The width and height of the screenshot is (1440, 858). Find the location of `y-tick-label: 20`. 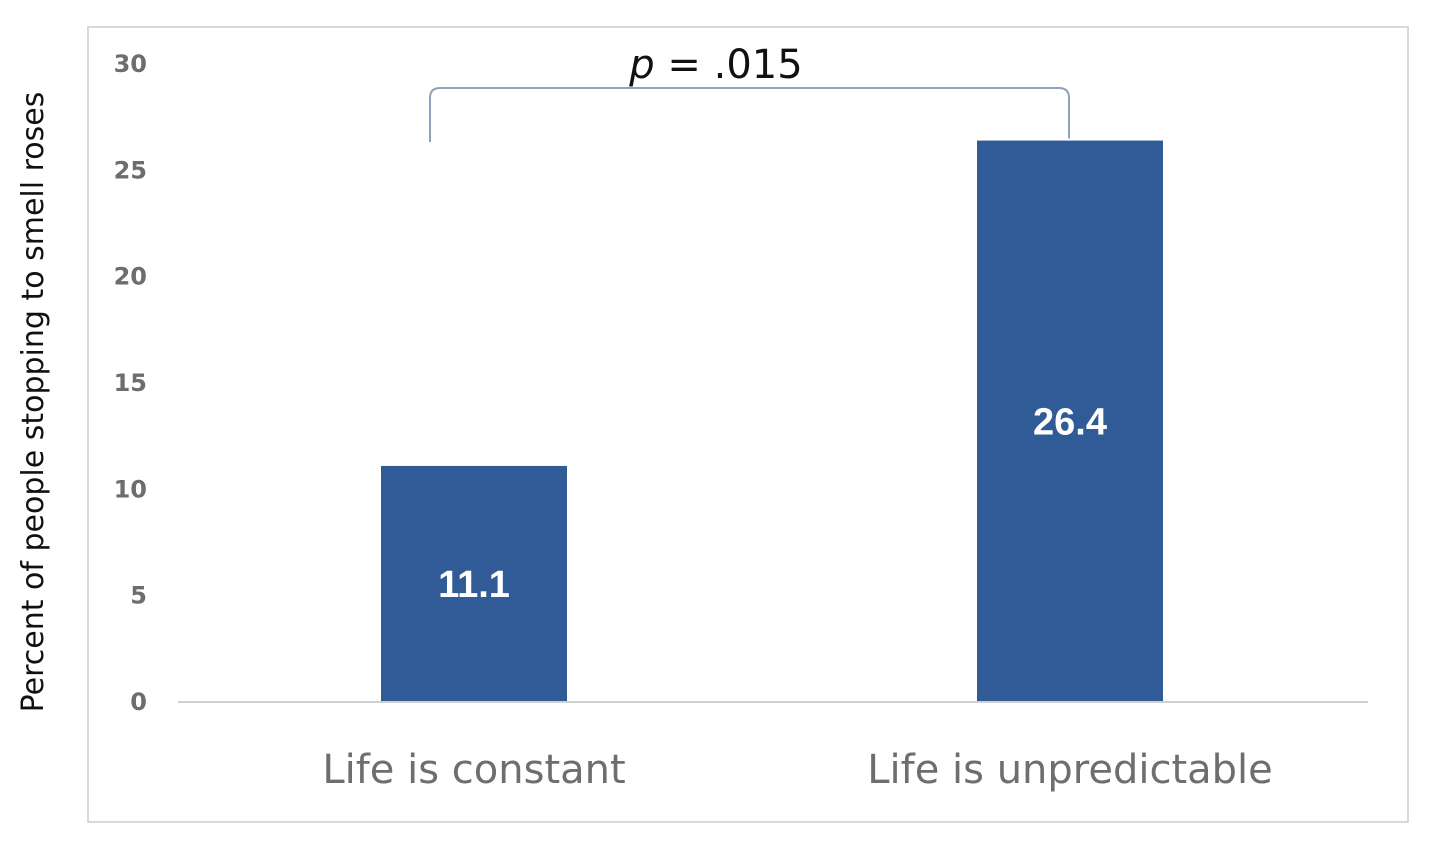

y-tick-label: 20 is located at coordinates (130, 277).